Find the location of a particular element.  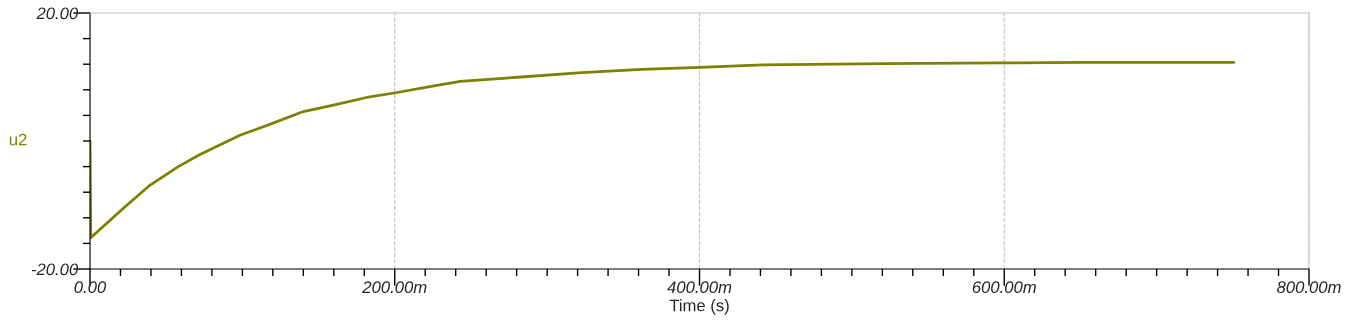

y-tick-label: -20.00 is located at coordinates (55, 269).